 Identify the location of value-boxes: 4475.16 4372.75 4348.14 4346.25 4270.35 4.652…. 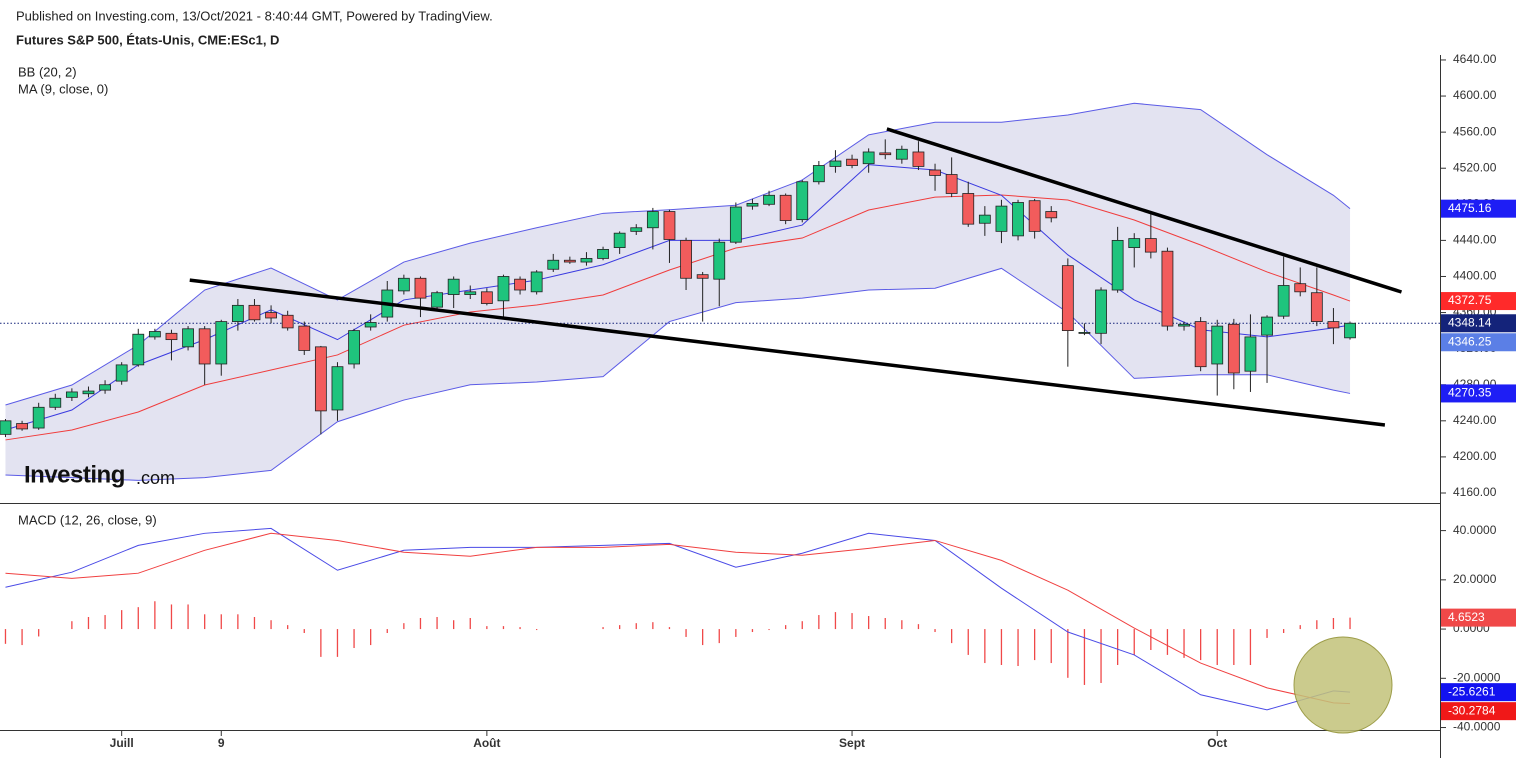
(1478, 460).